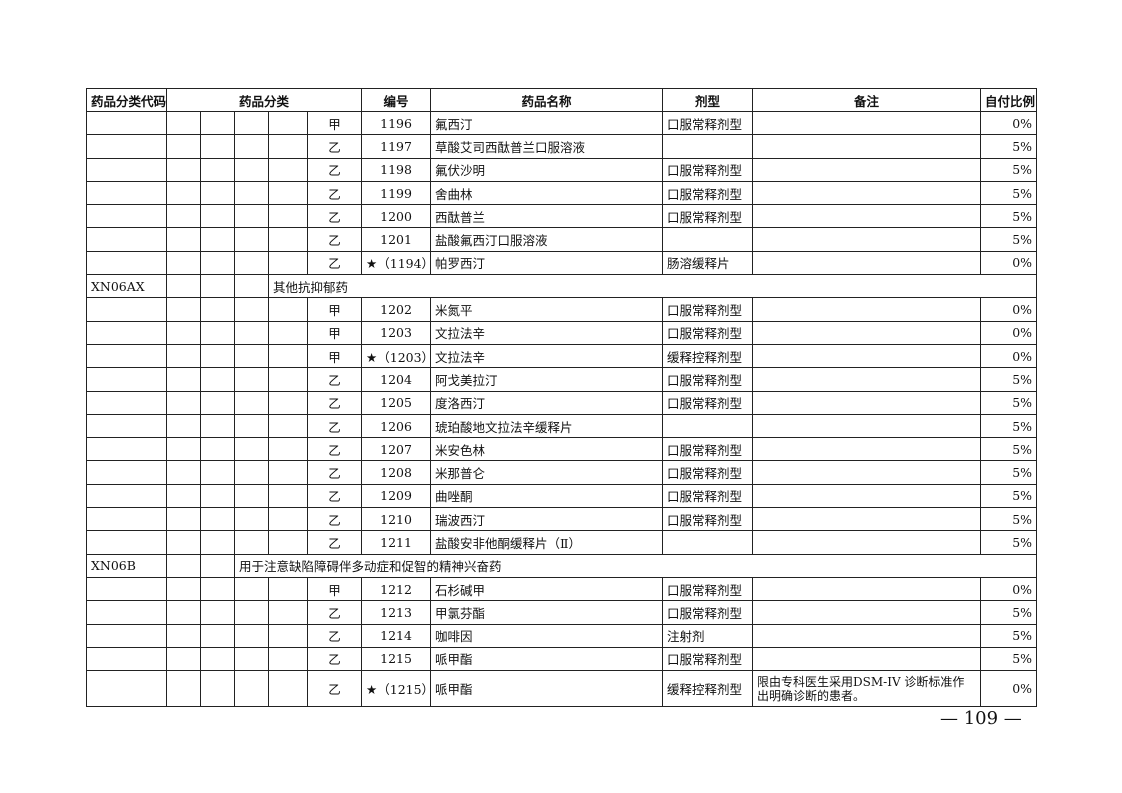  What do you see at coordinates (708, 635) in the screenshot?
I see `form-cell: 注射剂` at bounding box center [708, 635].